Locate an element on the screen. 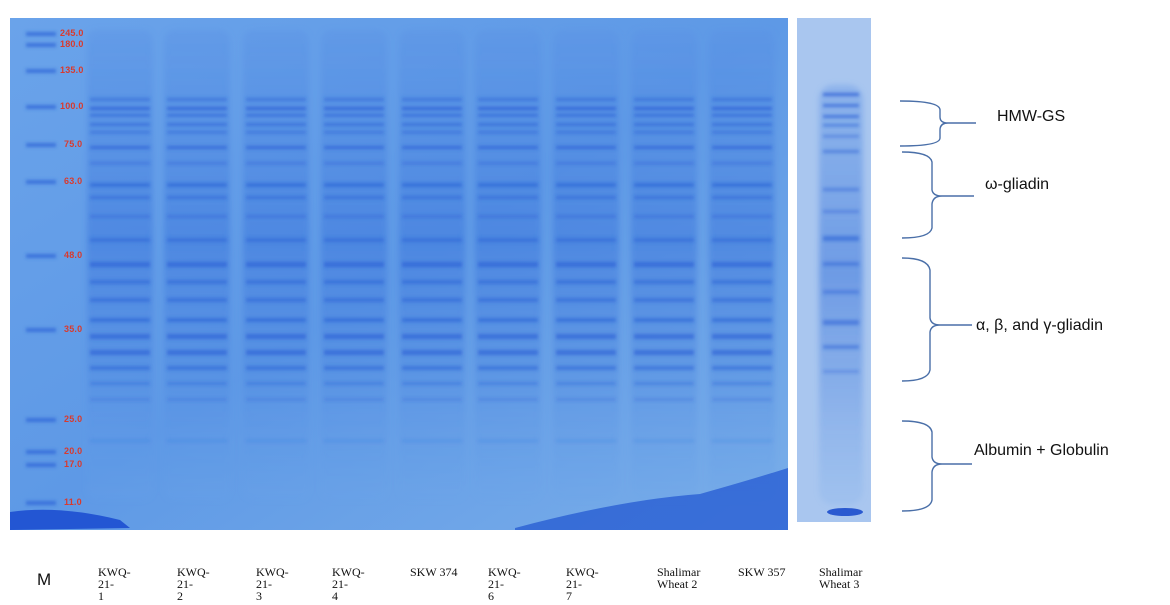  bracket-group is located at coordinates (937, 306).